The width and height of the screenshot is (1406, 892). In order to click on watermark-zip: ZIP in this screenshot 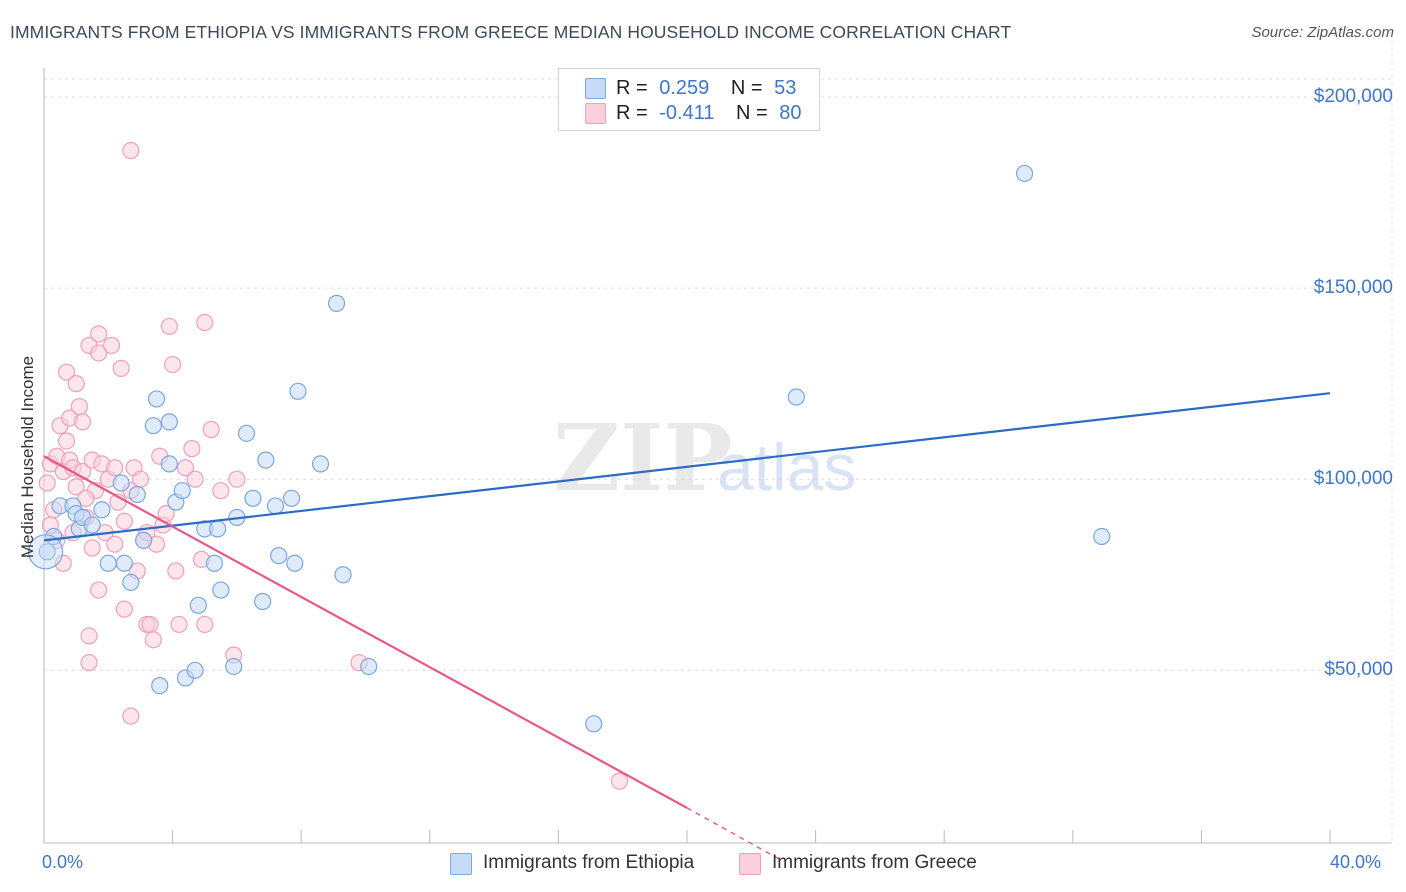, I will do `click(642, 458)`.